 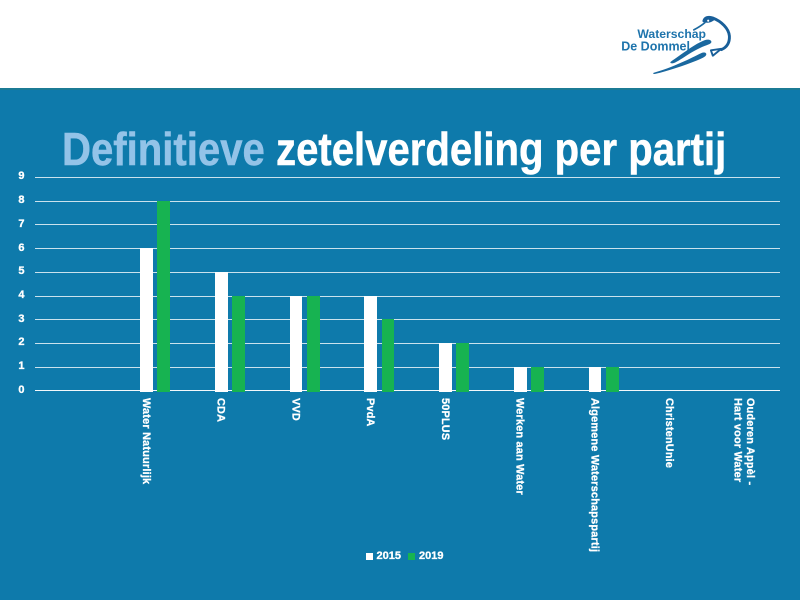 What do you see at coordinates (655, 47) in the screenshot?
I see `svg-text: De Dommel` at bounding box center [655, 47].